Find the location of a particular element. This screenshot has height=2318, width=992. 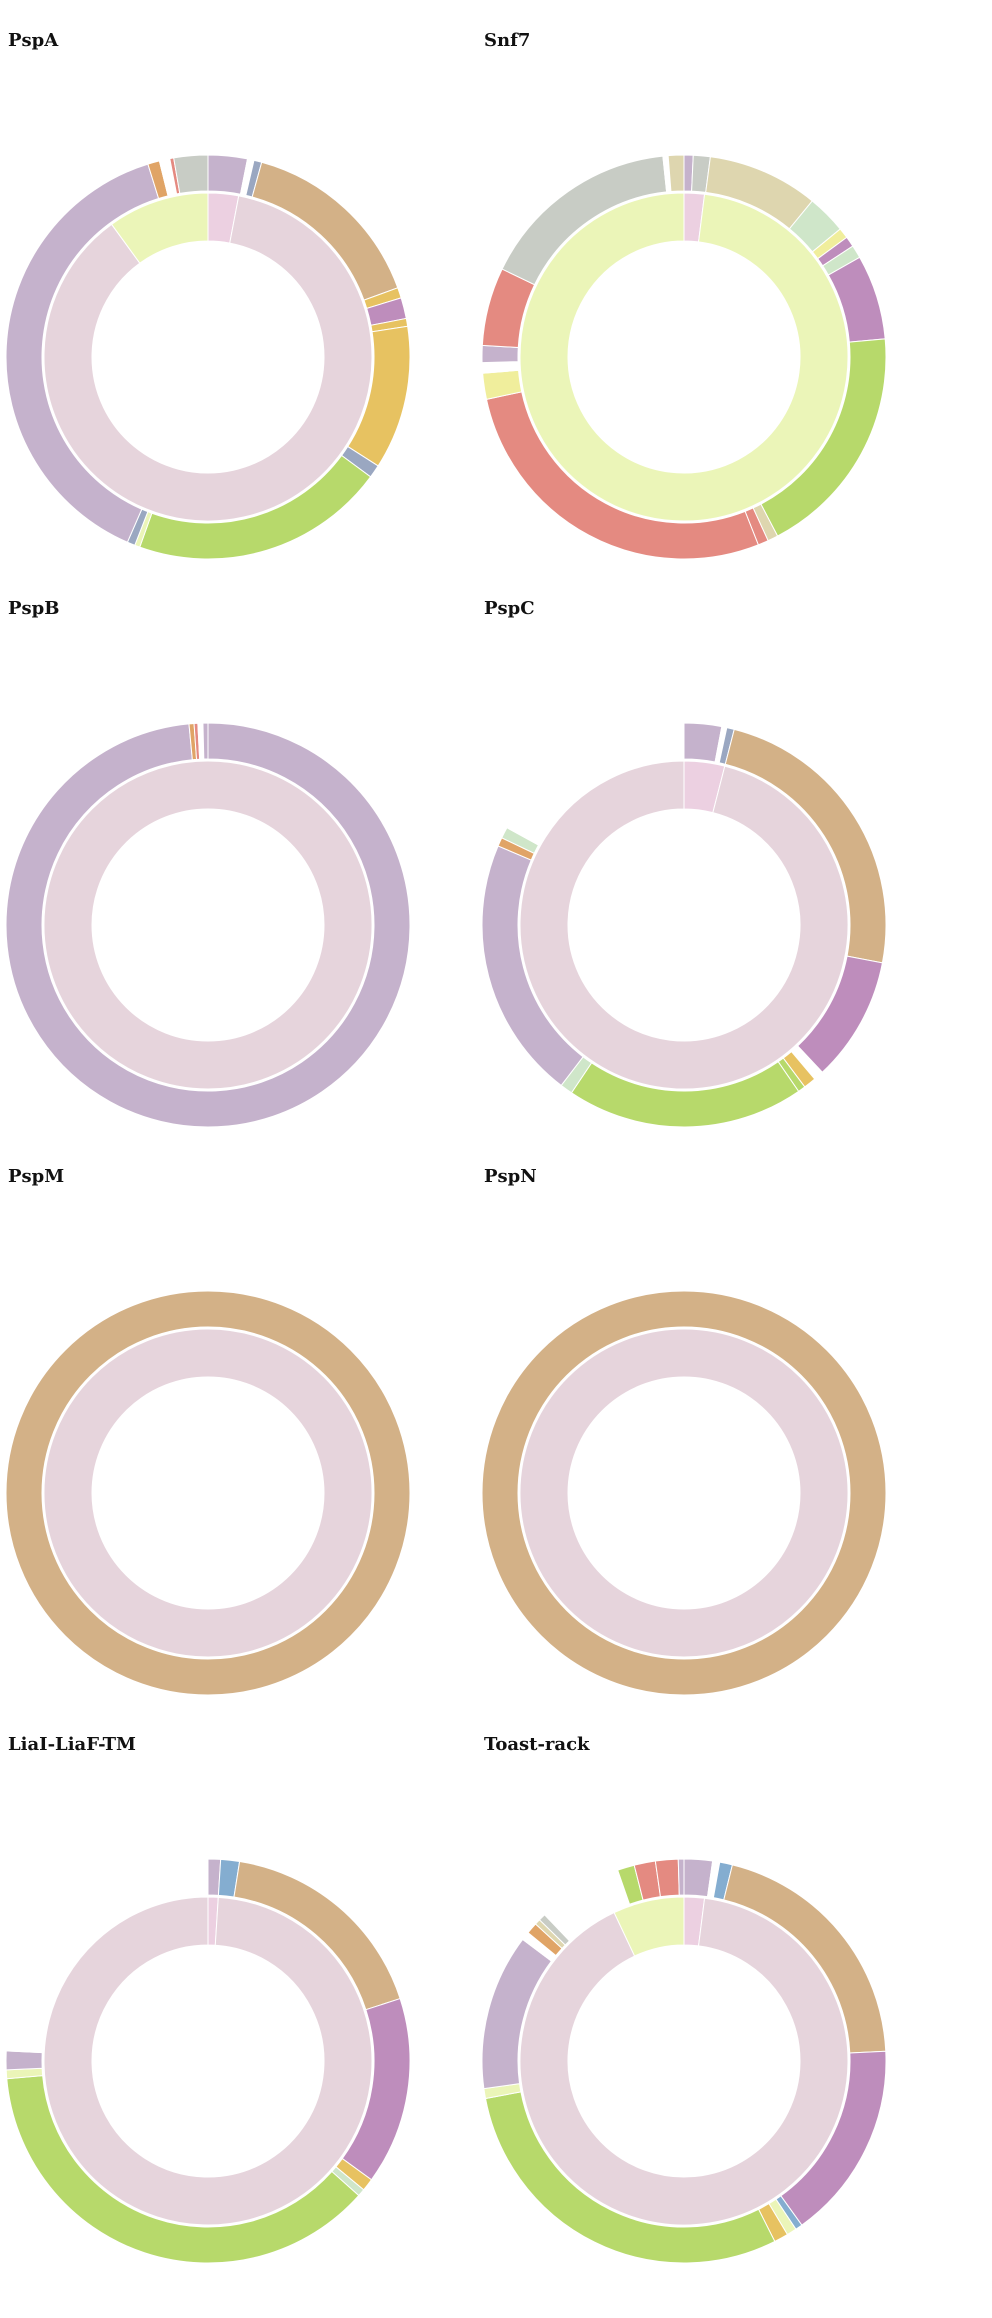

chart-panel-pspb: PspB is located at coordinates (240, 858).